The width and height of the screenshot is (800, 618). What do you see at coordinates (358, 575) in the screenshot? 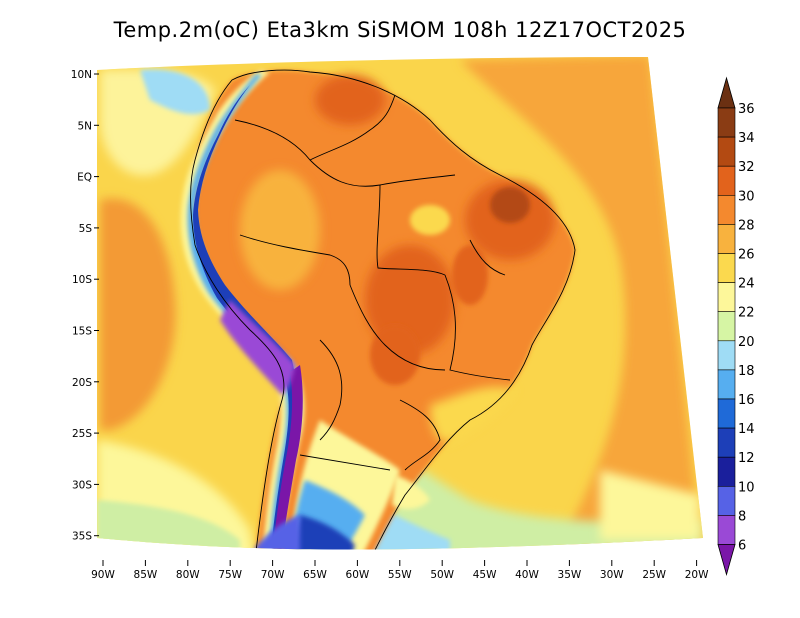
I see `lon-tick-label: 60W` at bounding box center [358, 575].